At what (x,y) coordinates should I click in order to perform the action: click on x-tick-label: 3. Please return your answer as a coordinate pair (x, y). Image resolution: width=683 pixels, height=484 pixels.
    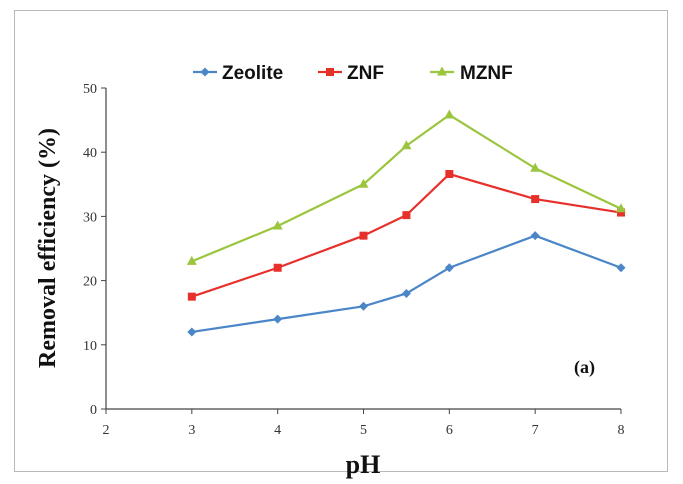
    Looking at the image, I should click on (191, 430).